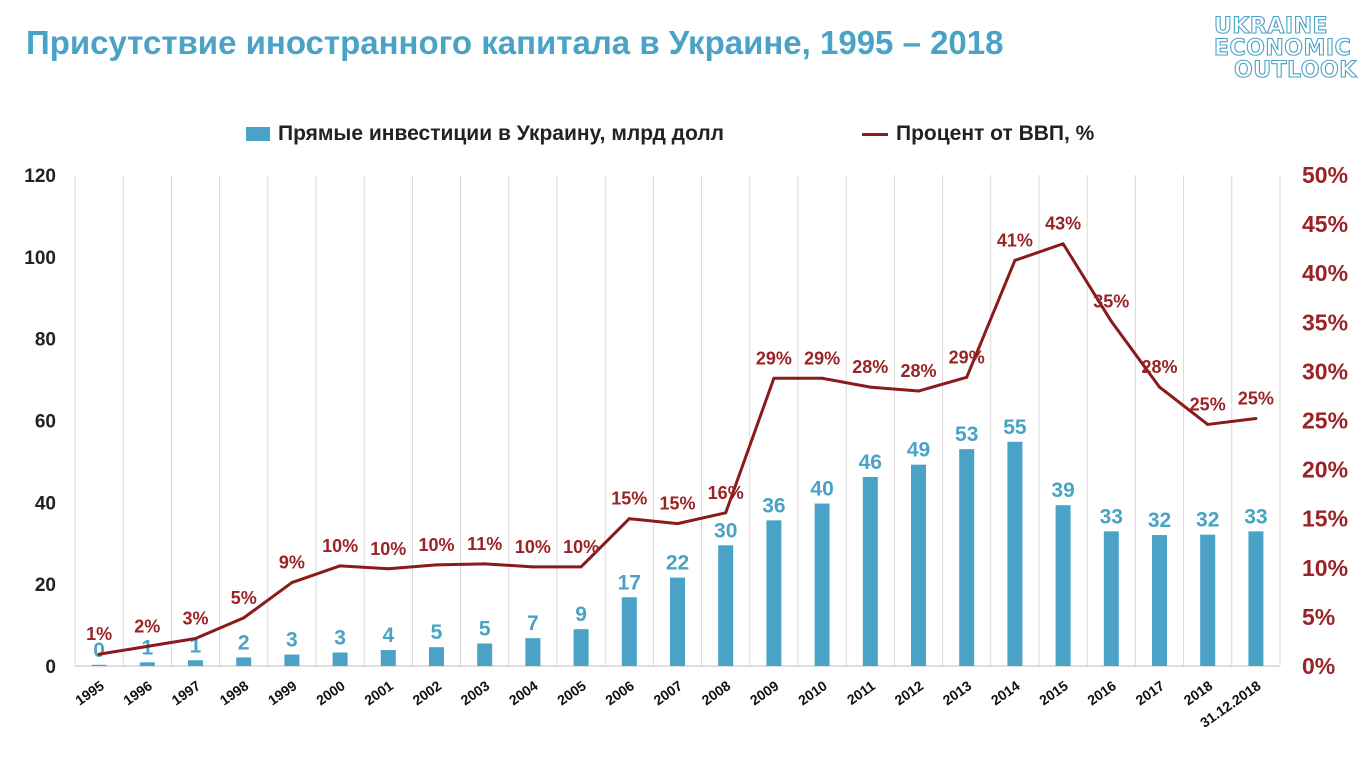 This screenshot has height=768, width=1366. What do you see at coordinates (764, 692) in the screenshot?
I see `x-tick-label: 2009` at bounding box center [764, 692].